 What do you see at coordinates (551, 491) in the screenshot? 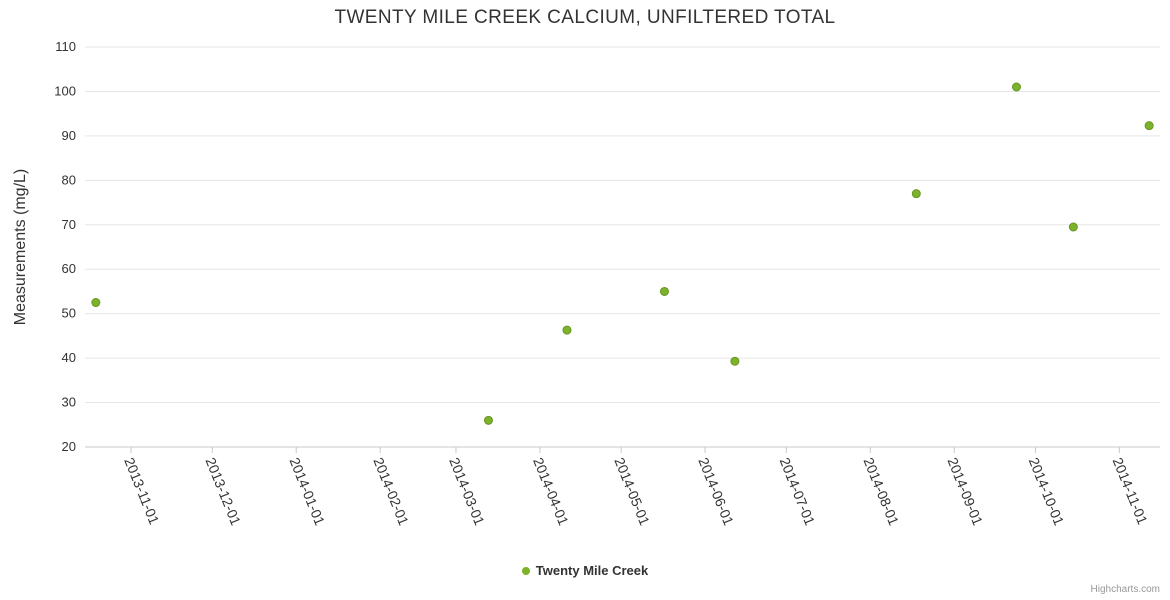
I see `x-axis-tick-label: 2014-04-01` at bounding box center [551, 491].